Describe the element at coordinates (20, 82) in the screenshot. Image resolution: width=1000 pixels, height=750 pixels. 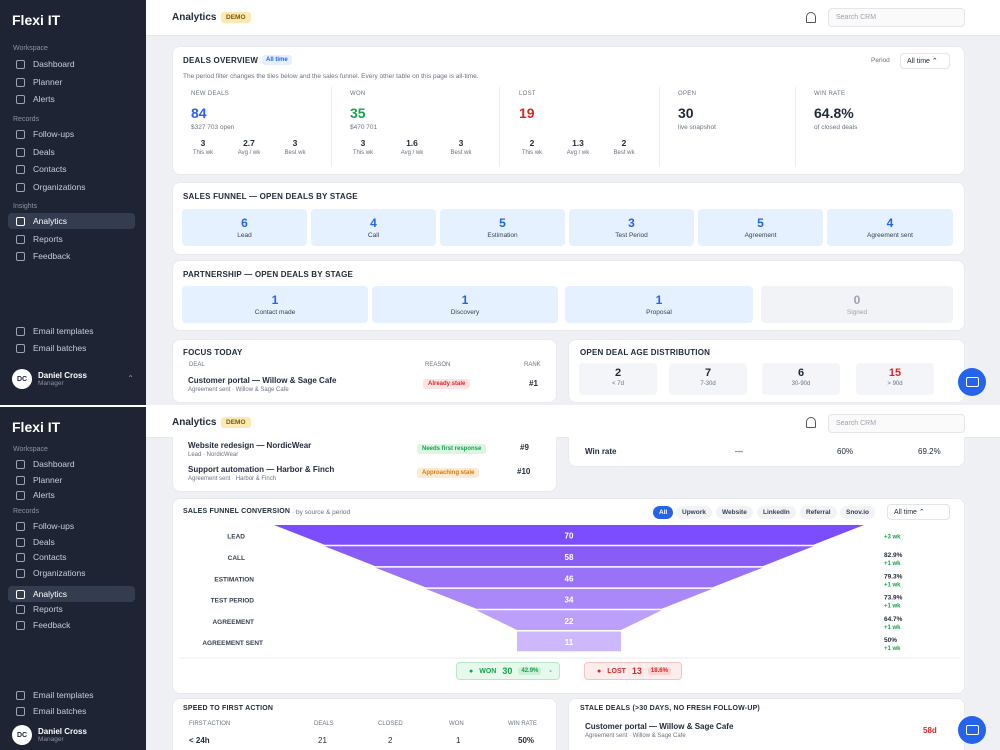
I see `calendar-icon` at that location.